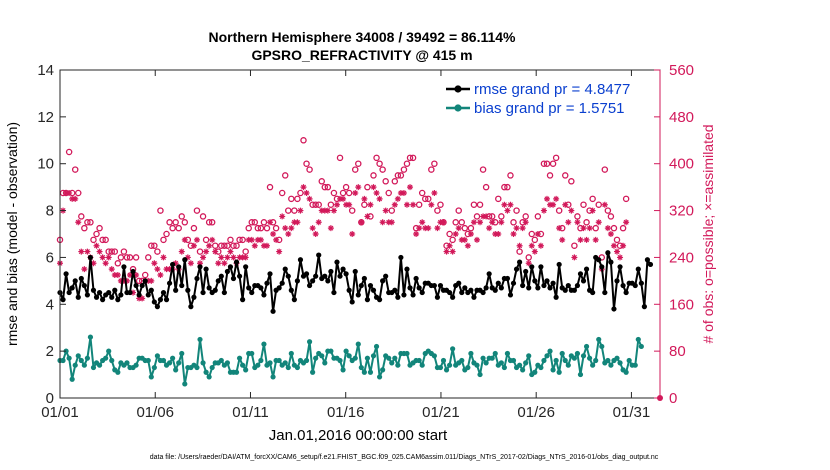  I want to click on y-left-tick-label: 8, so click(50, 211).